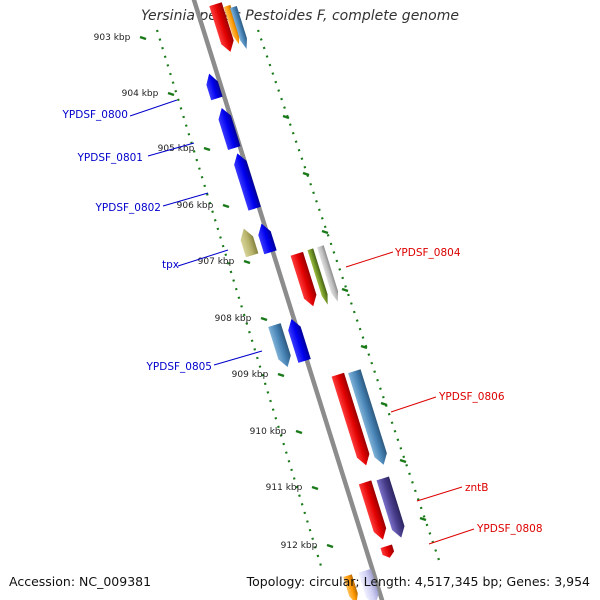 This screenshot has width=600, height=600. Describe the element at coordinates (233, 319) in the screenshot. I see `tick-label: 908 kbp` at that location.